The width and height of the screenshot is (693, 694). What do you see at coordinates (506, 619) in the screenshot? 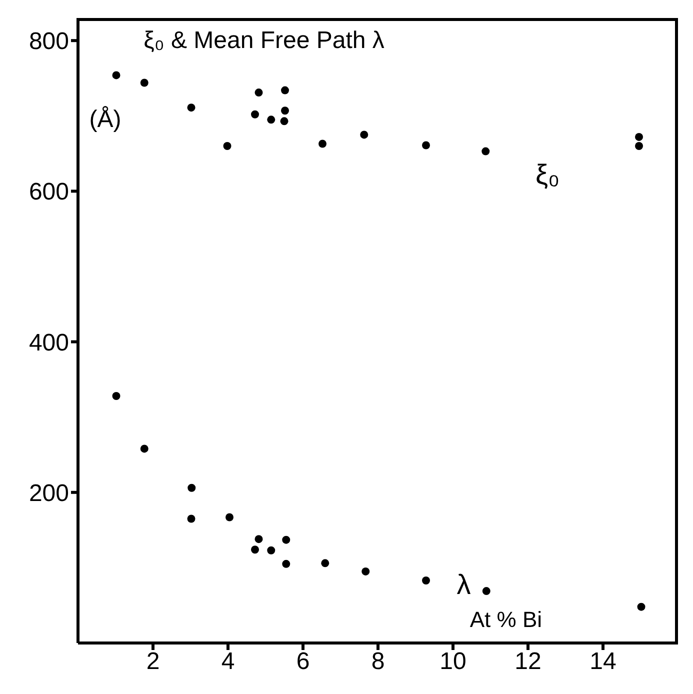
I see `x-axis-title: At % Bi` at bounding box center [506, 619].